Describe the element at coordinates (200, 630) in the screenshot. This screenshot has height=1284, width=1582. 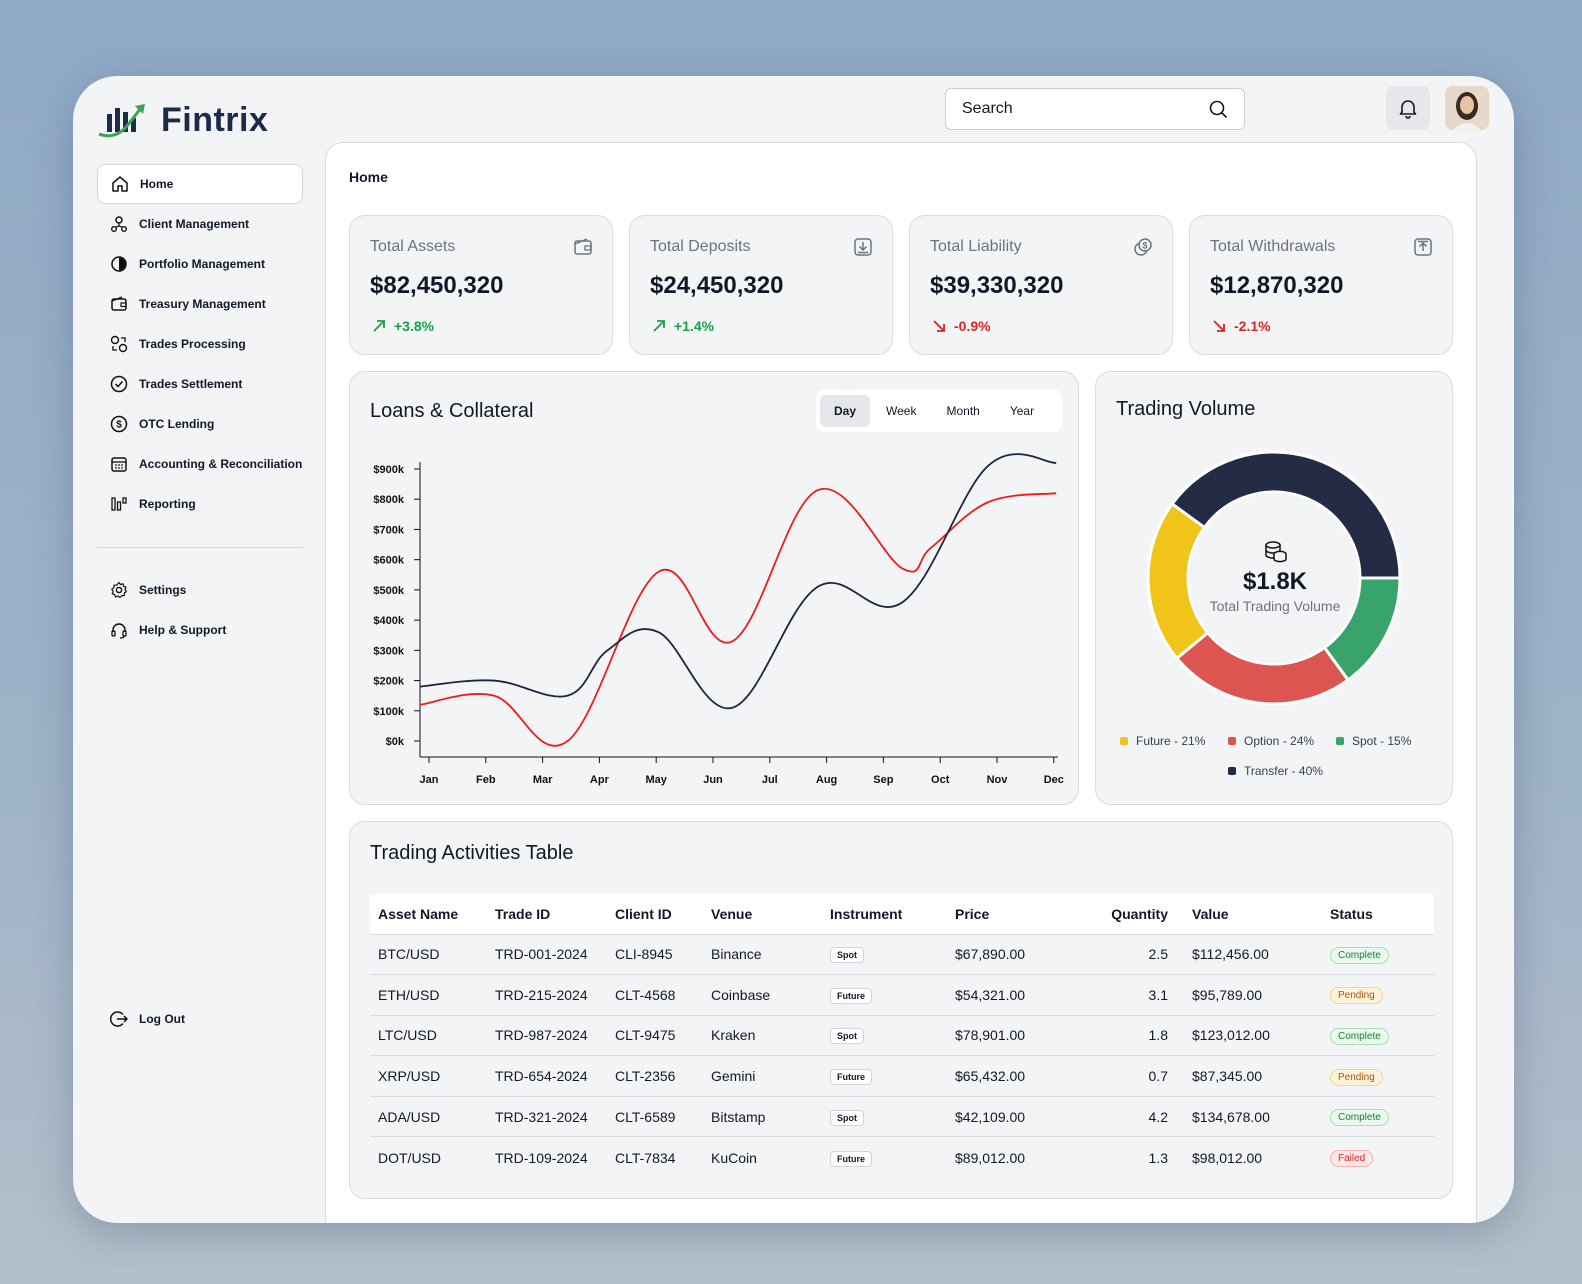
I see `sidebar-item-help: Help & Support` at that location.